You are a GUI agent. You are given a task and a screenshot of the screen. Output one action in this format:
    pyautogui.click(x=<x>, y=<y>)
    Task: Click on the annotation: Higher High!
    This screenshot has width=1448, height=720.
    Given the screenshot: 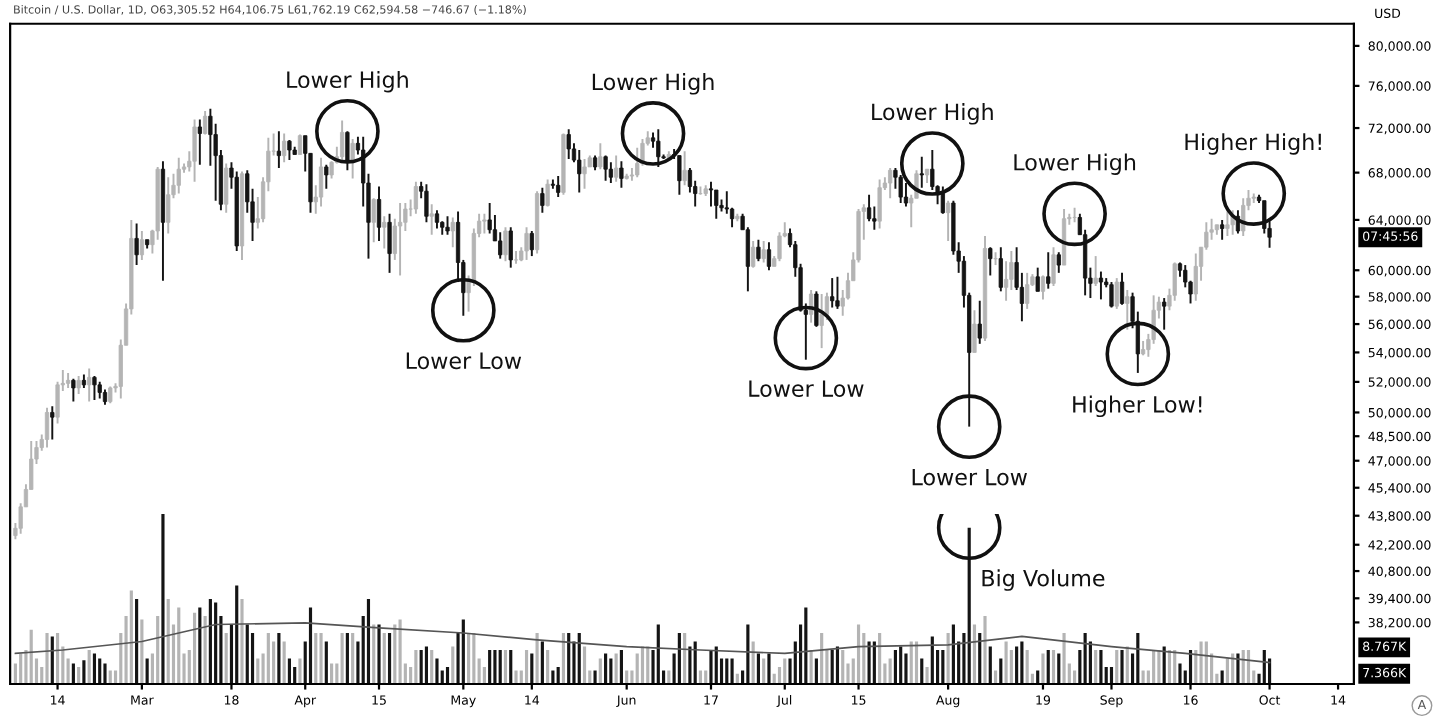 What is the action you would take?
    pyautogui.click(x=1253, y=144)
    